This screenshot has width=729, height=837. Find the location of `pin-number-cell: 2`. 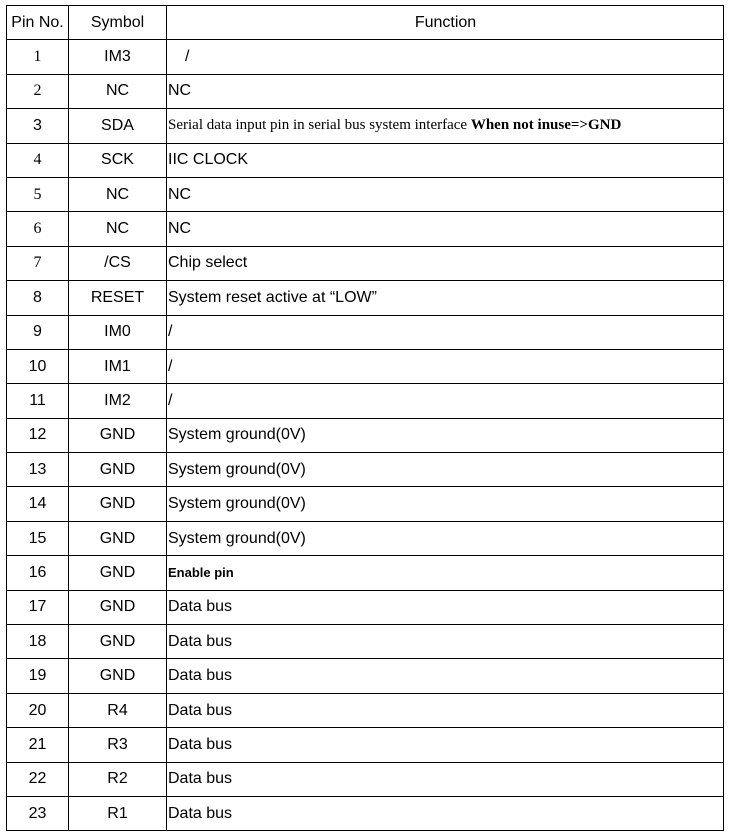

pin-number-cell: 2 is located at coordinates (37, 91).